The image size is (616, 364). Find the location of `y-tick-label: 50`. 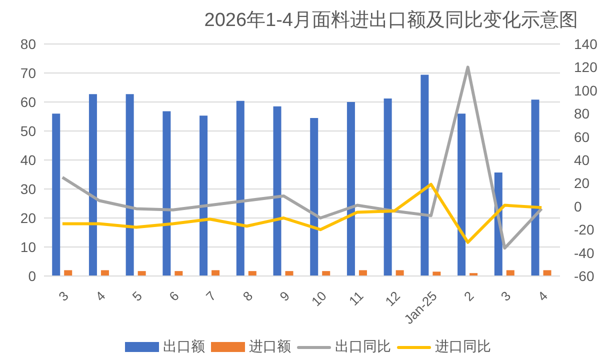

y-tick-label: 50 is located at coordinates (28, 130).